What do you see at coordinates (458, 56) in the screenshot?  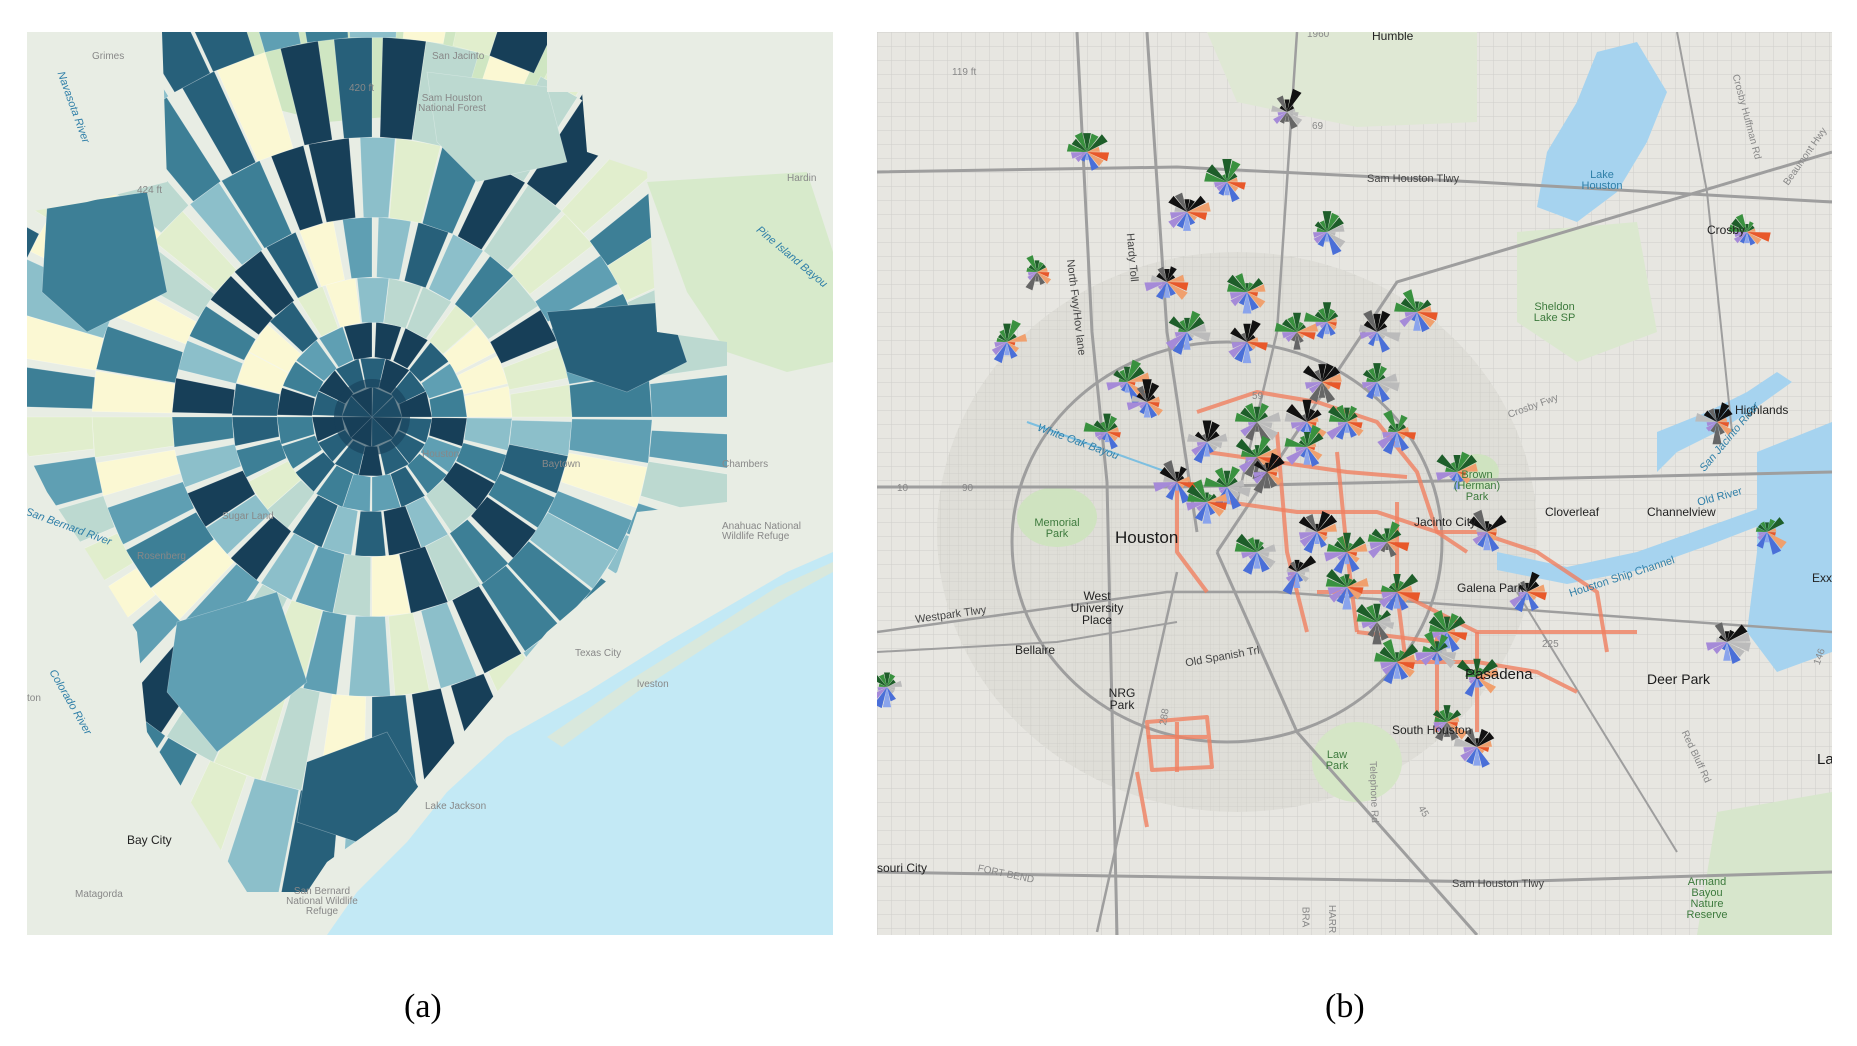 I see `label-san-jacinto: San Jacinto` at bounding box center [458, 56].